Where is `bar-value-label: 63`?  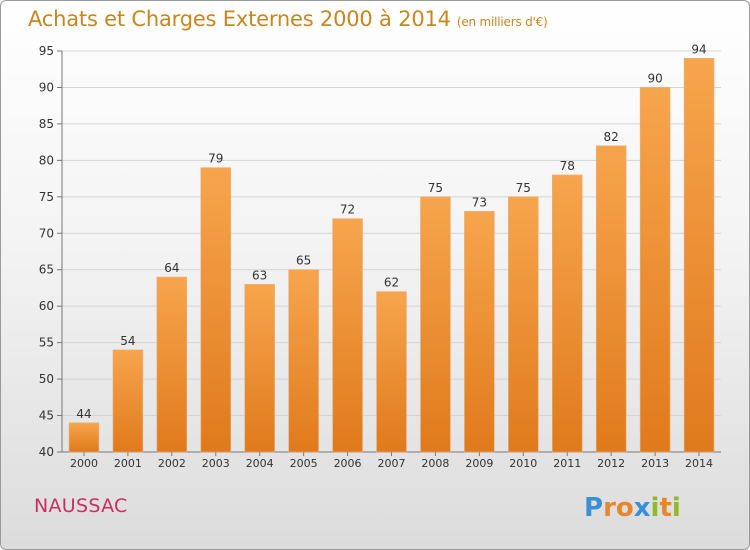 bar-value-label: 63 is located at coordinates (259, 275).